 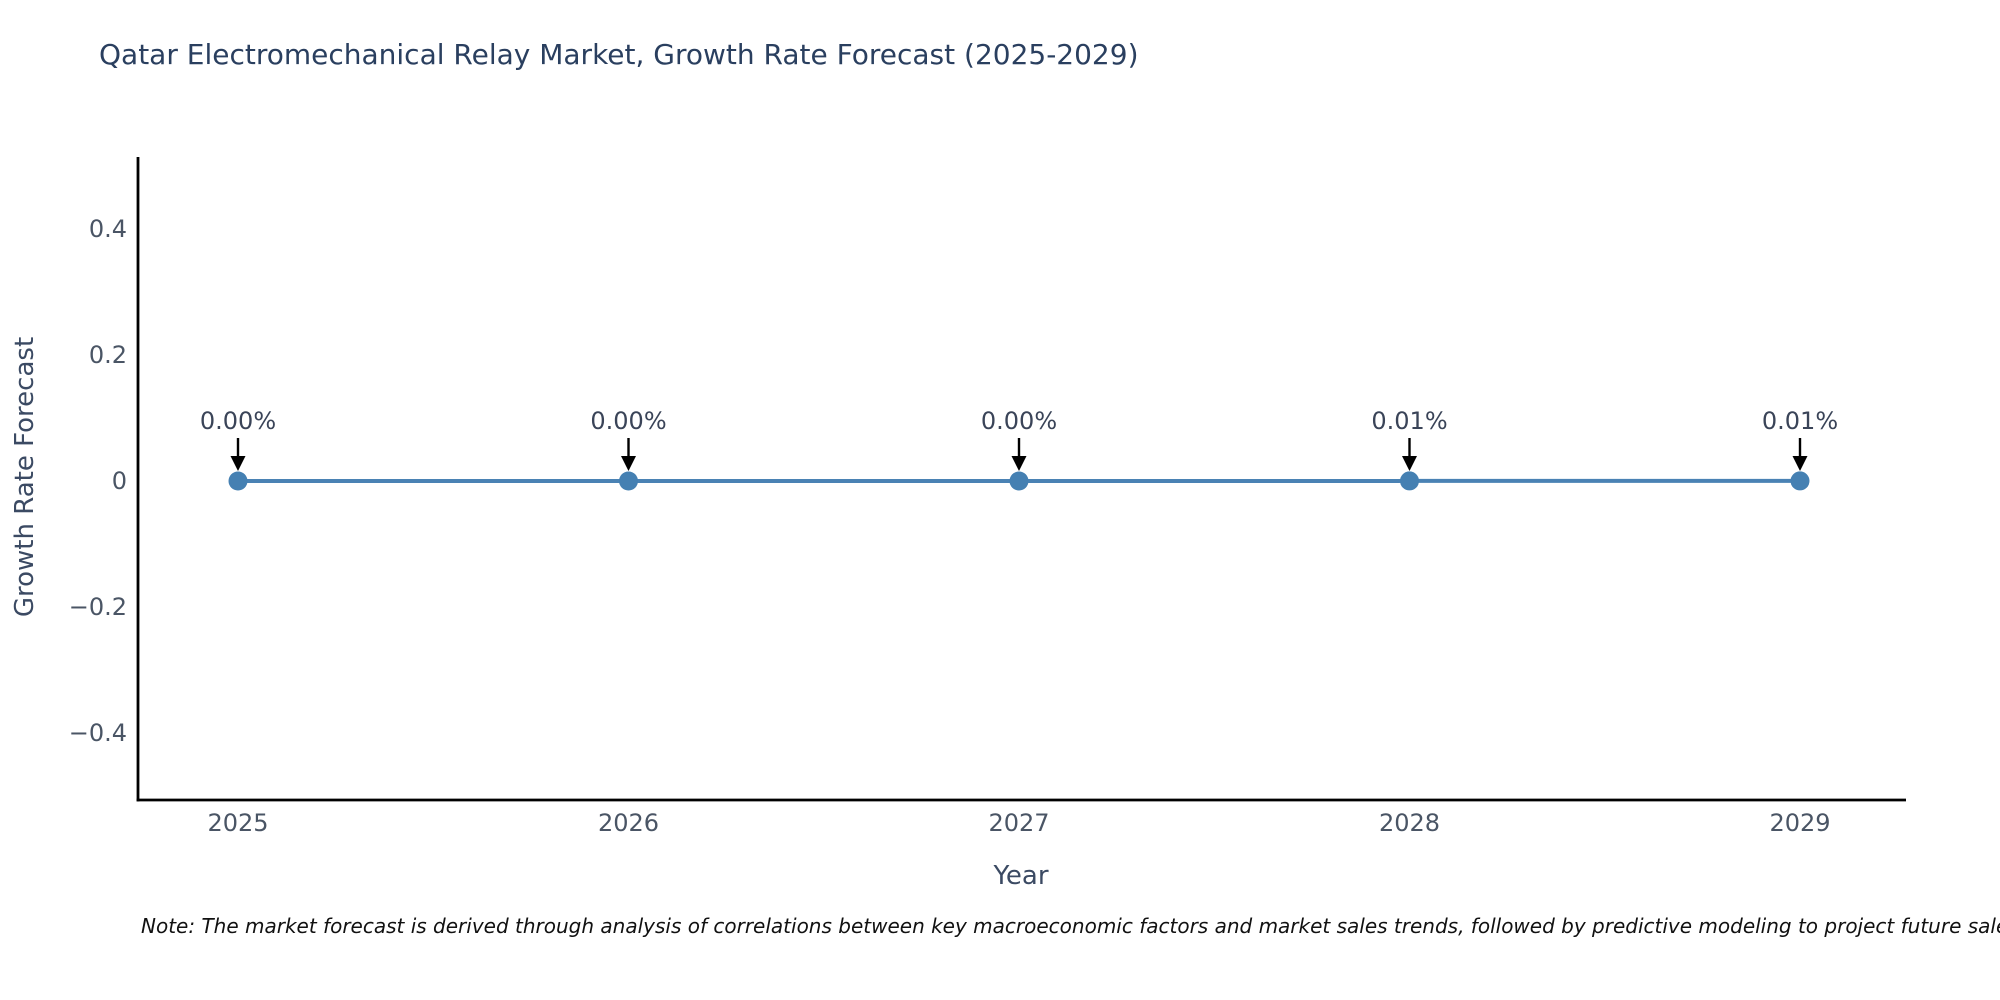 What do you see at coordinates (108, 229) in the screenshot?
I see `y-tick-label: 0.4` at bounding box center [108, 229].